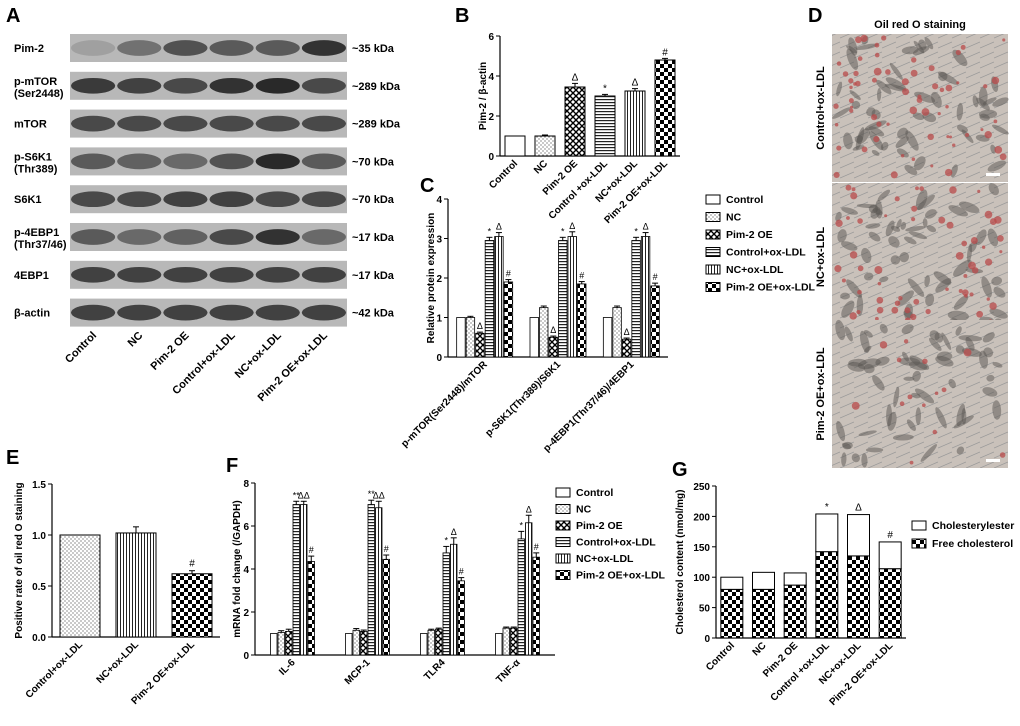 This screenshot has height=726, width=1020. What do you see at coordinates (920, 25) in the screenshot?
I see `oil-red-title: Oil red O staining` at bounding box center [920, 25].